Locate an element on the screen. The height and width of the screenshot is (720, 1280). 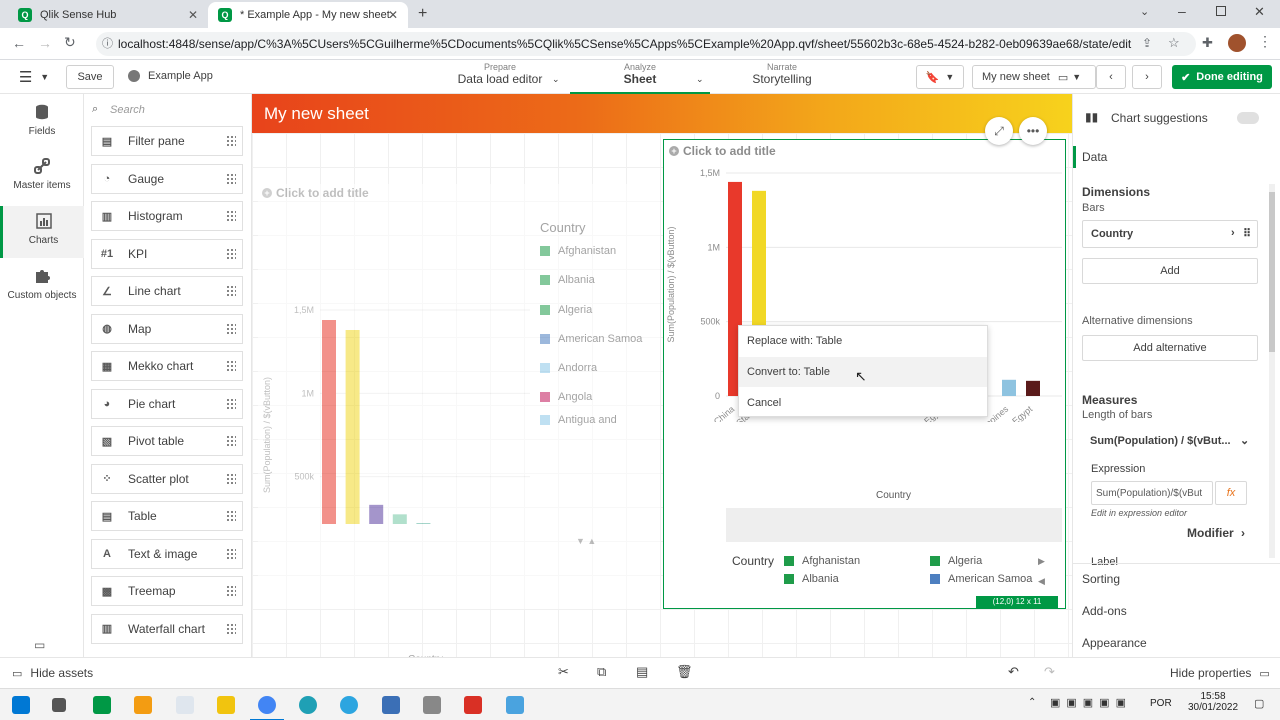
windows-start-icon is located at coordinates (21, 705).